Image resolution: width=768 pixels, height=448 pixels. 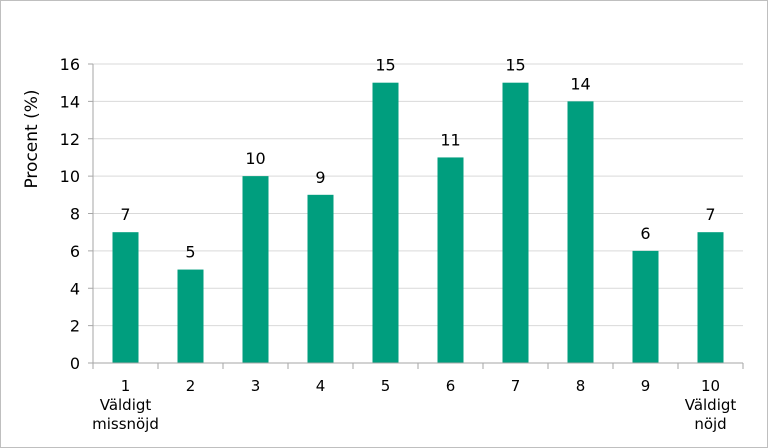 I want to click on data-label: 10, so click(x=255, y=158).